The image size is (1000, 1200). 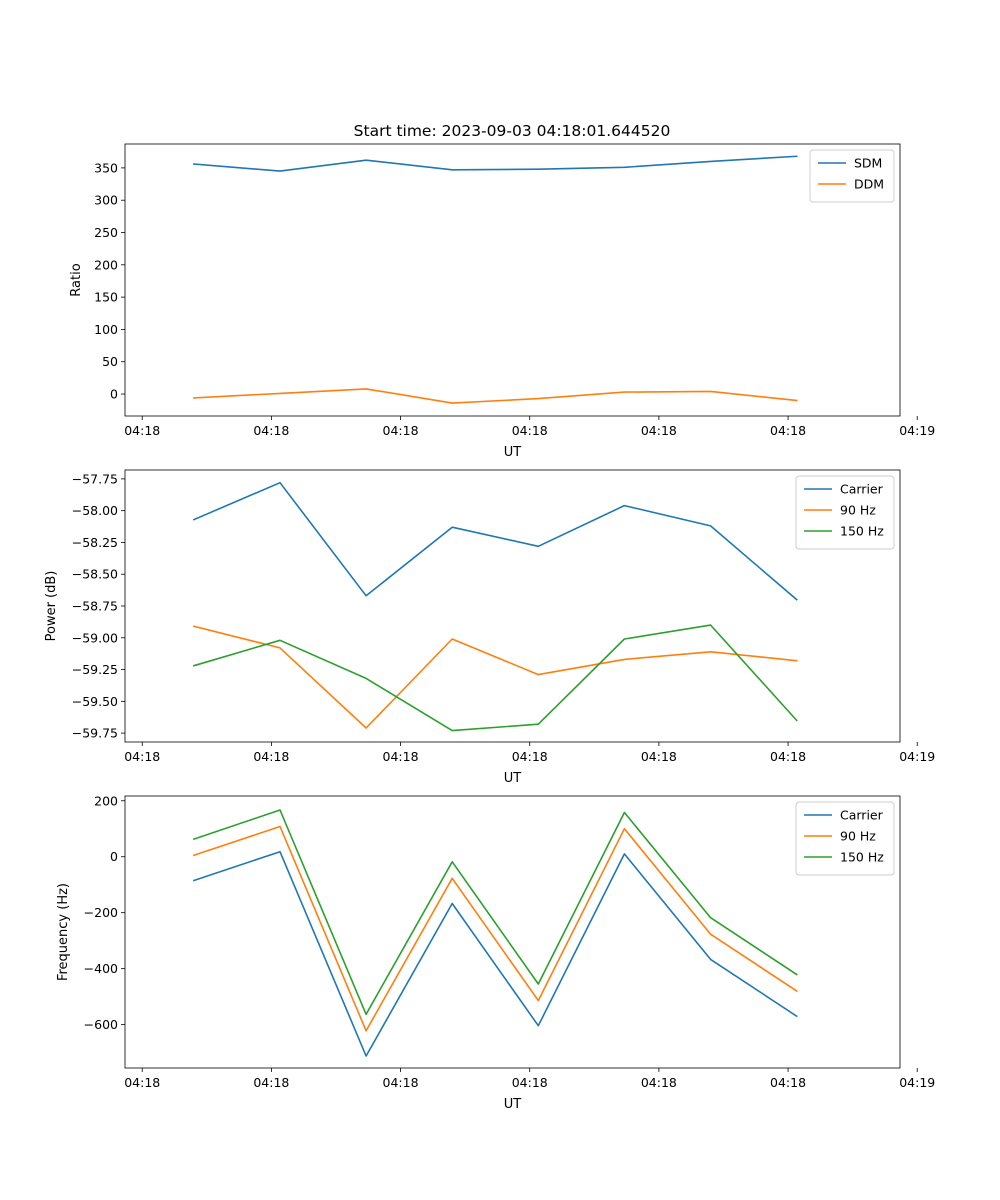 What do you see at coordinates (852, 176) in the screenshot?
I see `legend: SDM DDM` at bounding box center [852, 176].